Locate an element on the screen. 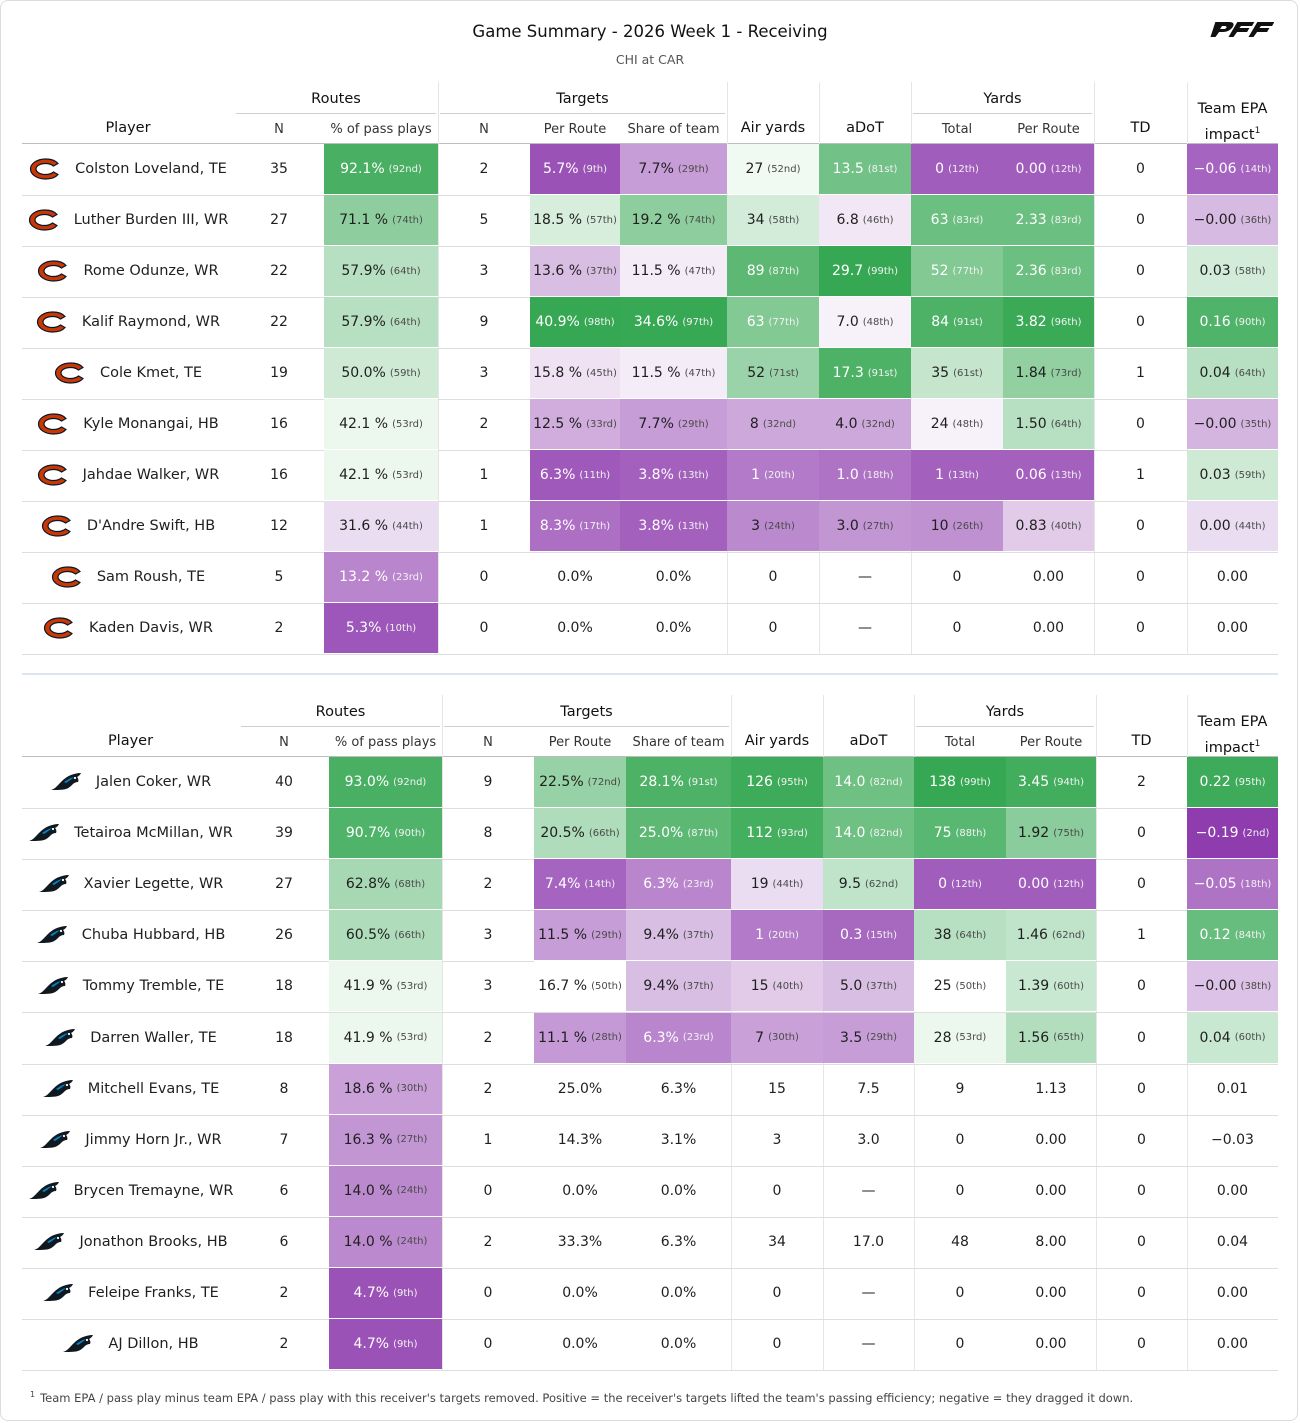 This screenshot has width=1300, height=1423. cell-value: 19.2 % is located at coordinates (656, 220).